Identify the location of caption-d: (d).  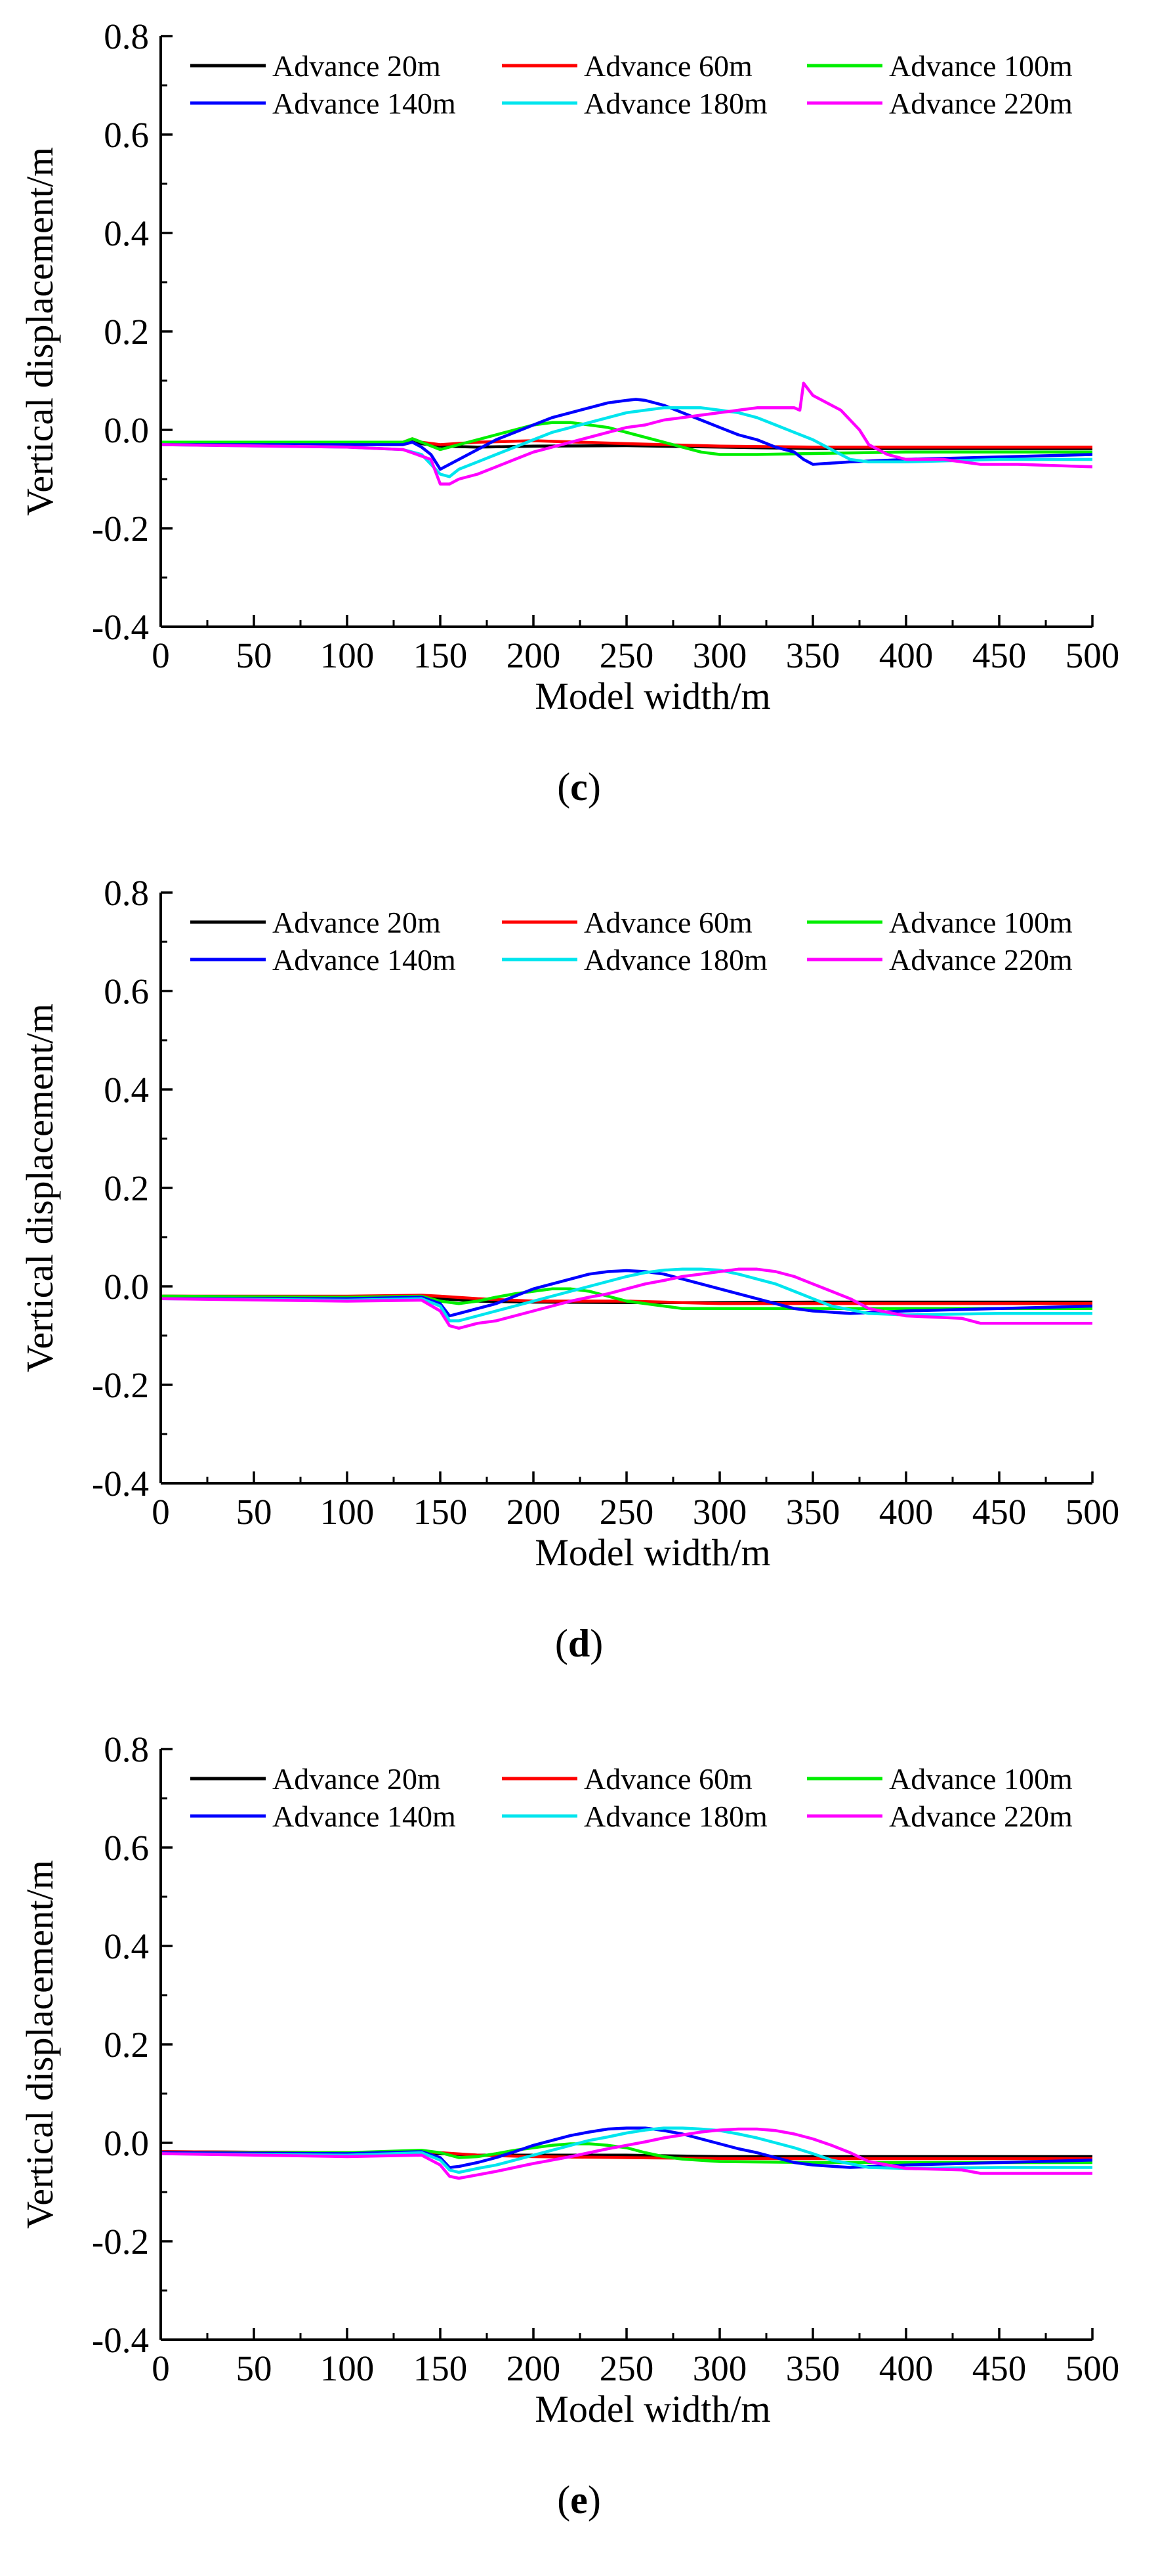
(579, 1643).